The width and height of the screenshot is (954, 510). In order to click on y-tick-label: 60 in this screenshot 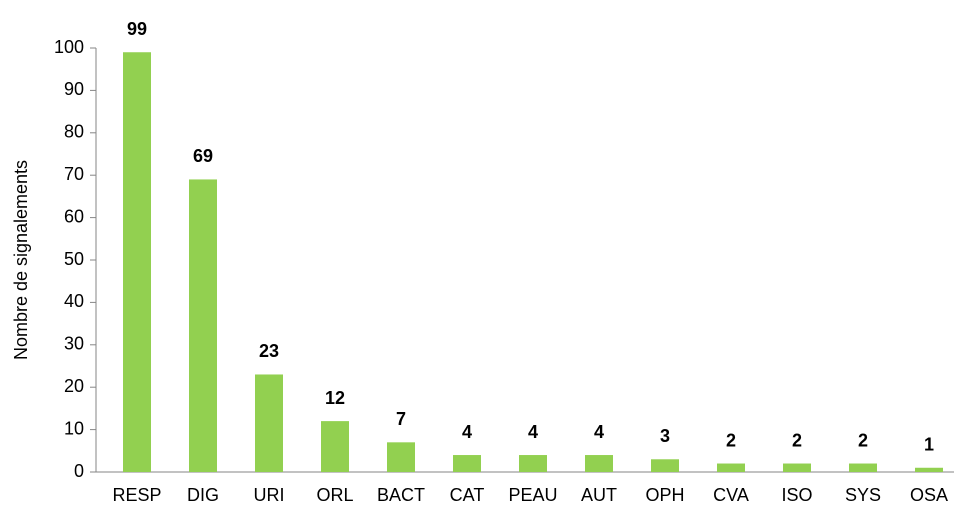, I will do `click(74, 216)`.